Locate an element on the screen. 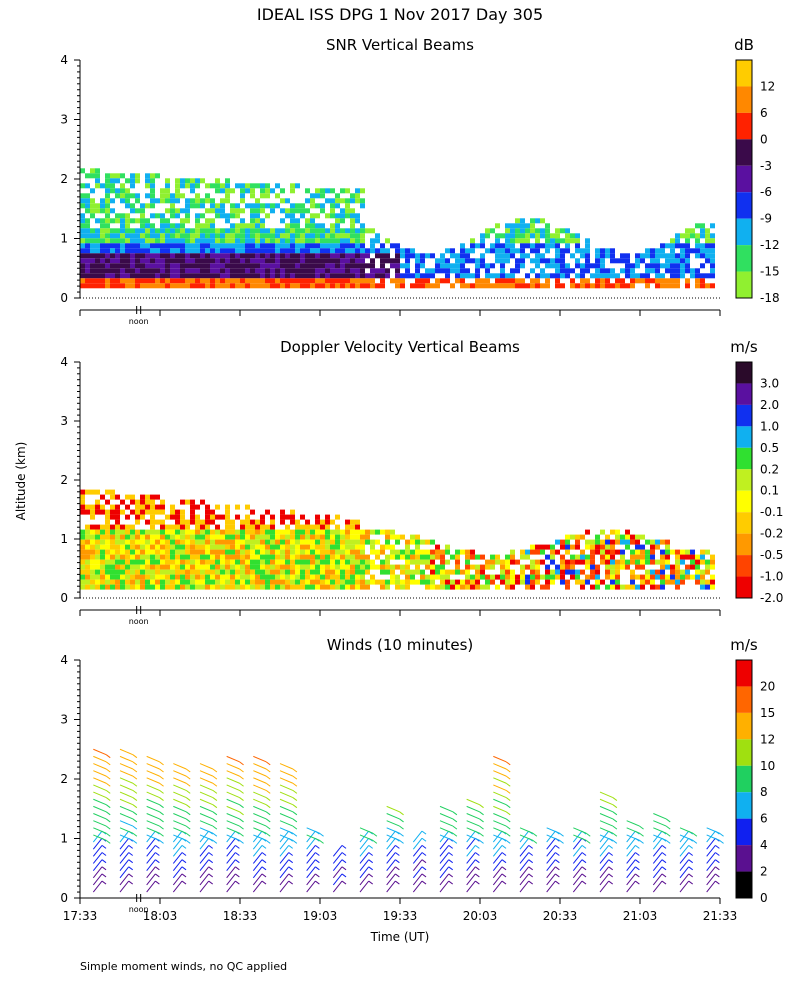 The image size is (800, 1000). x-tick-label: 17:33 is located at coordinates (80, 916).